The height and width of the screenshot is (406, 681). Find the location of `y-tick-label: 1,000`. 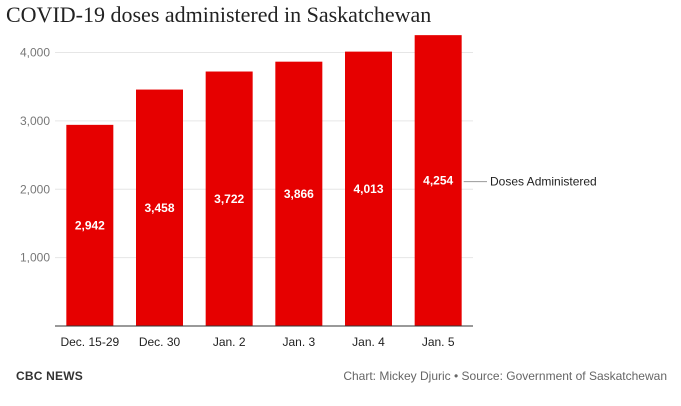

y-tick-label: 1,000 is located at coordinates (35, 258).